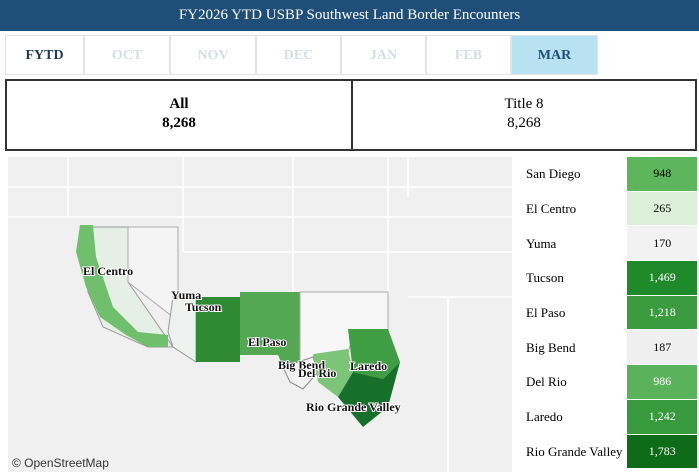 The image size is (699, 472). What do you see at coordinates (662, 278) in the screenshot?
I see `sector-value: 1,469` at bounding box center [662, 278].